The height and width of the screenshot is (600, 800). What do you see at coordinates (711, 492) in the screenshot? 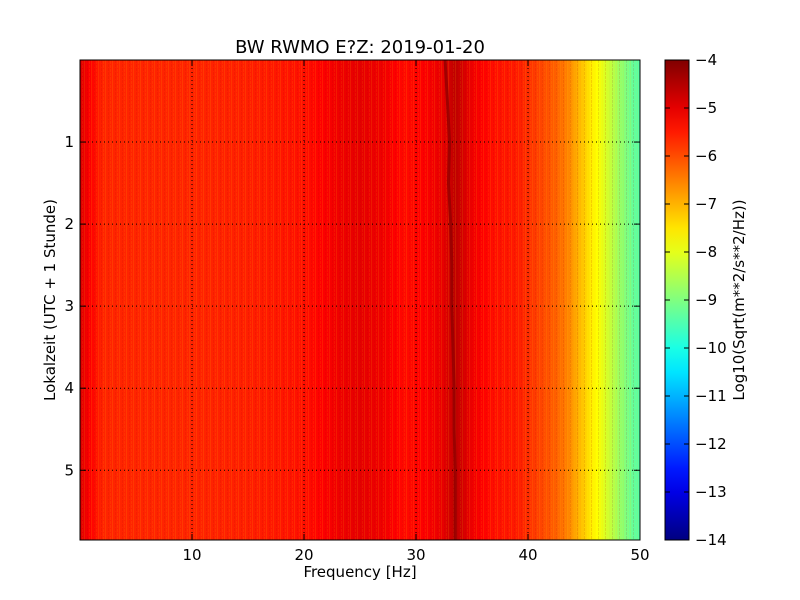
I see `colorbar-tick-label: −13` at bounding box center [711, 492].